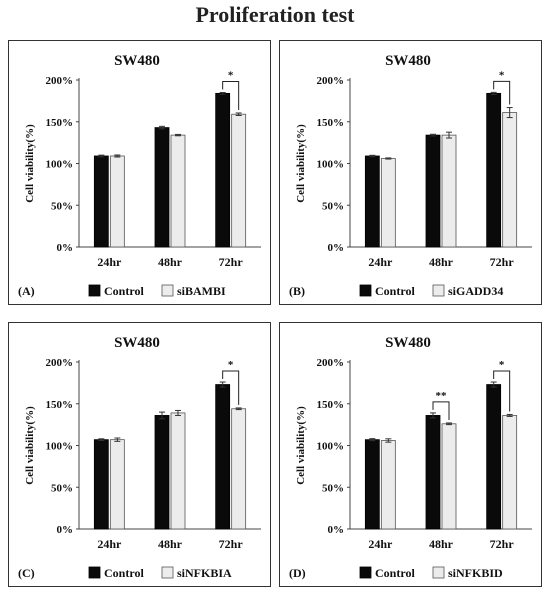  I want to click on legend-label: siBAMBI, so click(201, 291).